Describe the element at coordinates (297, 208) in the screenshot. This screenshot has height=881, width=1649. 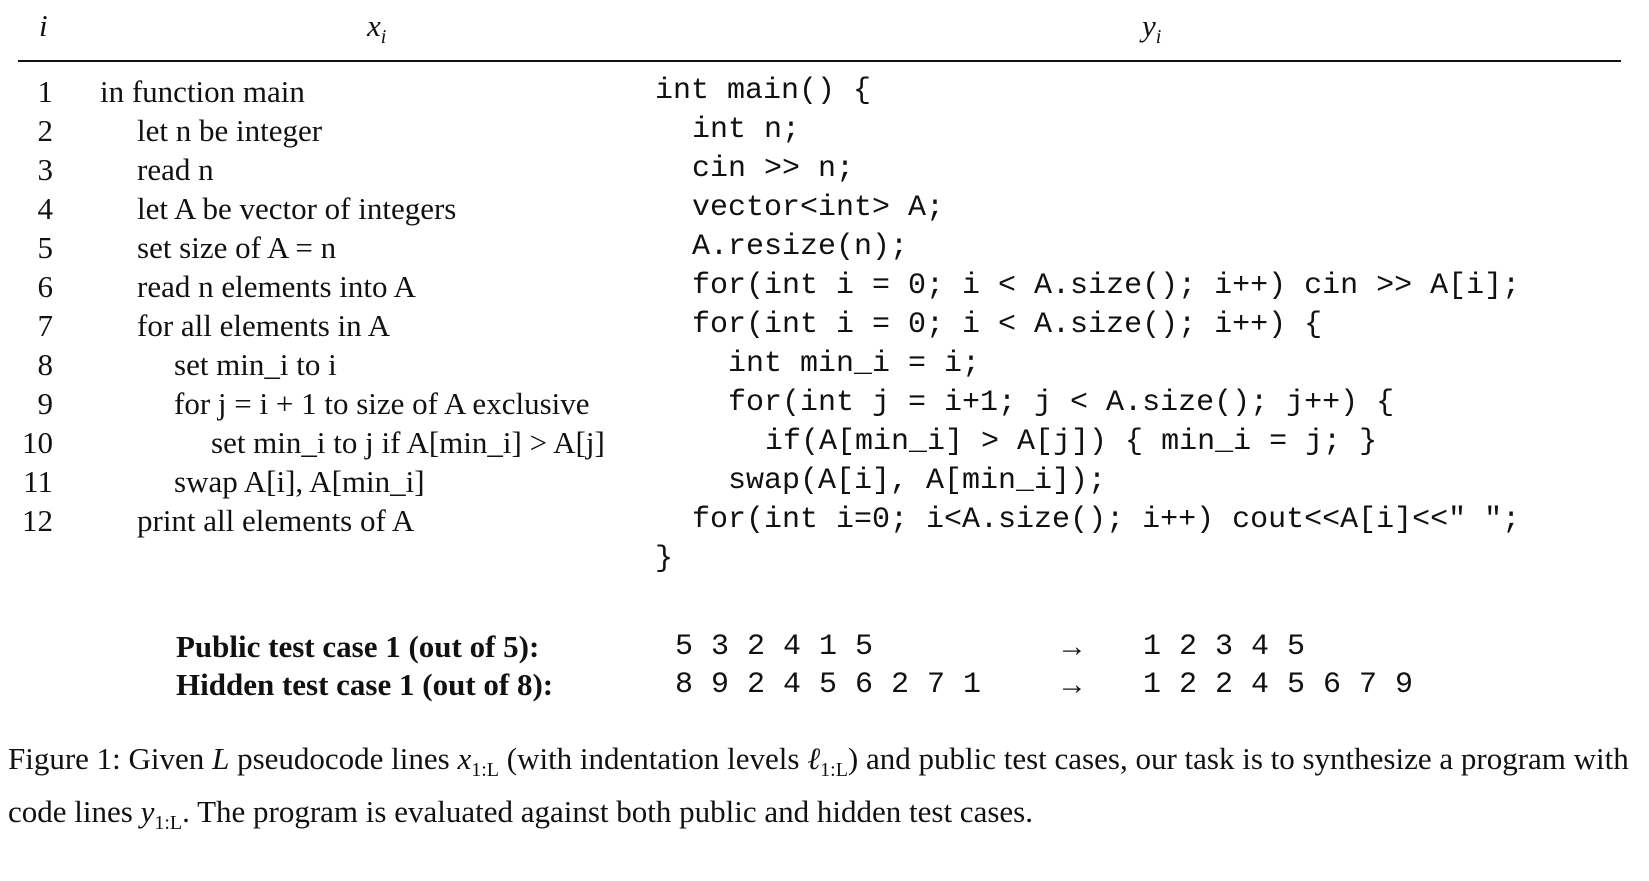
I see `pseudocode-line: let A be vector of integers` at that location.